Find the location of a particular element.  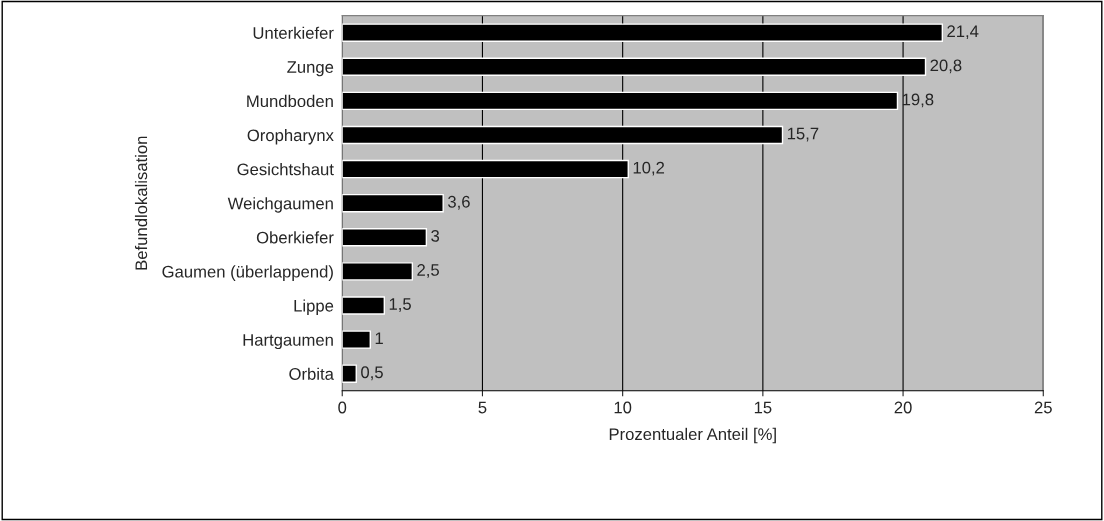

data-label: 3 is located at coordinates (435, 235).